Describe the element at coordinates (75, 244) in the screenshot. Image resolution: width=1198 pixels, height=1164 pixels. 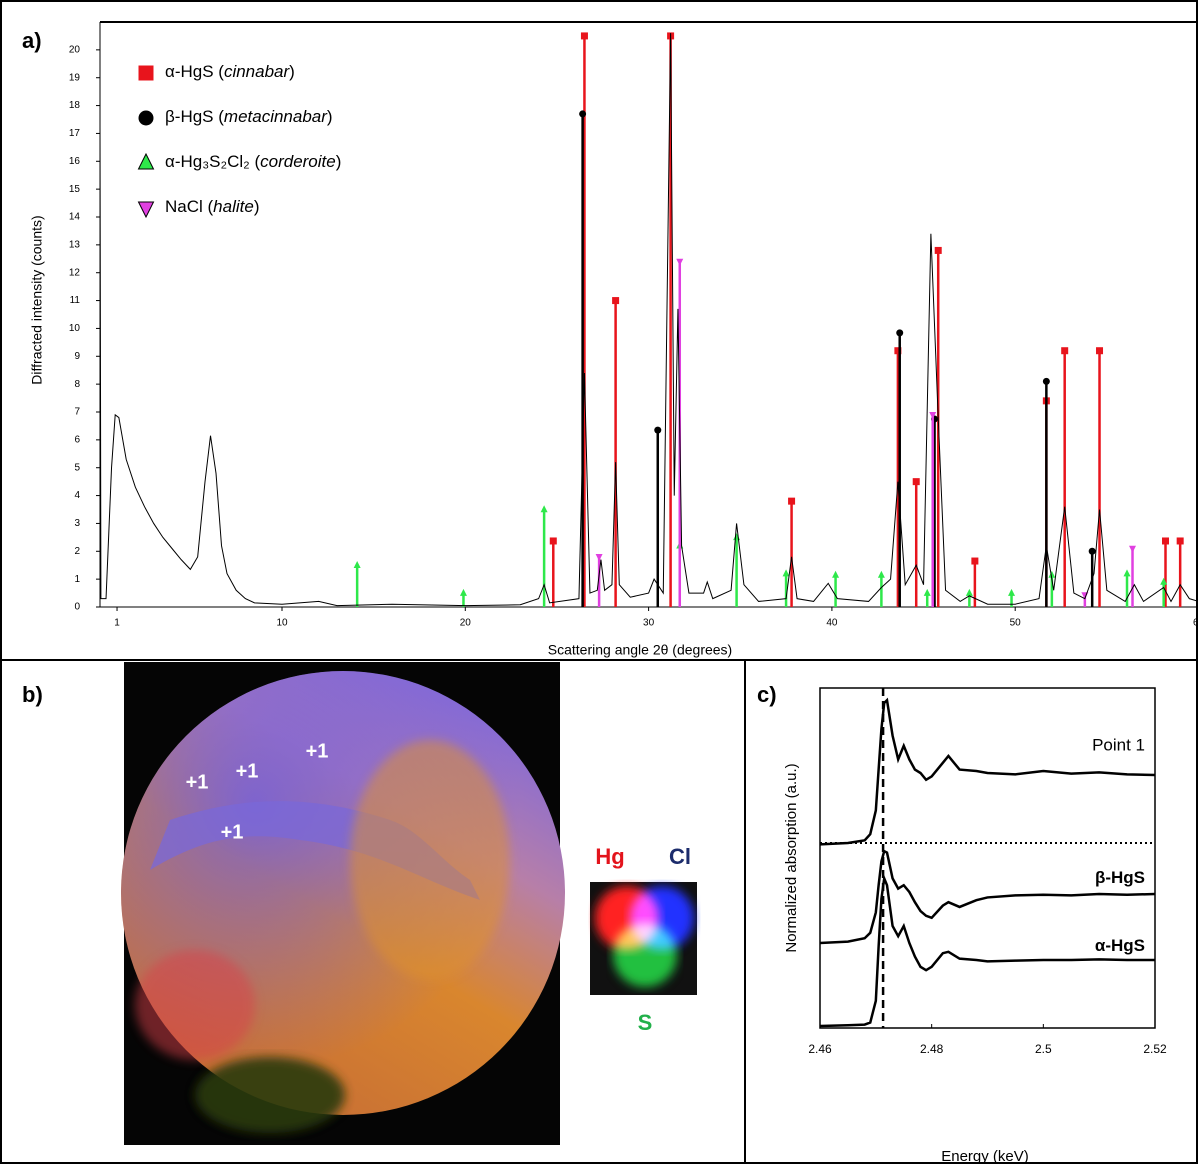
I see `y-tick-label: 13` at that location.